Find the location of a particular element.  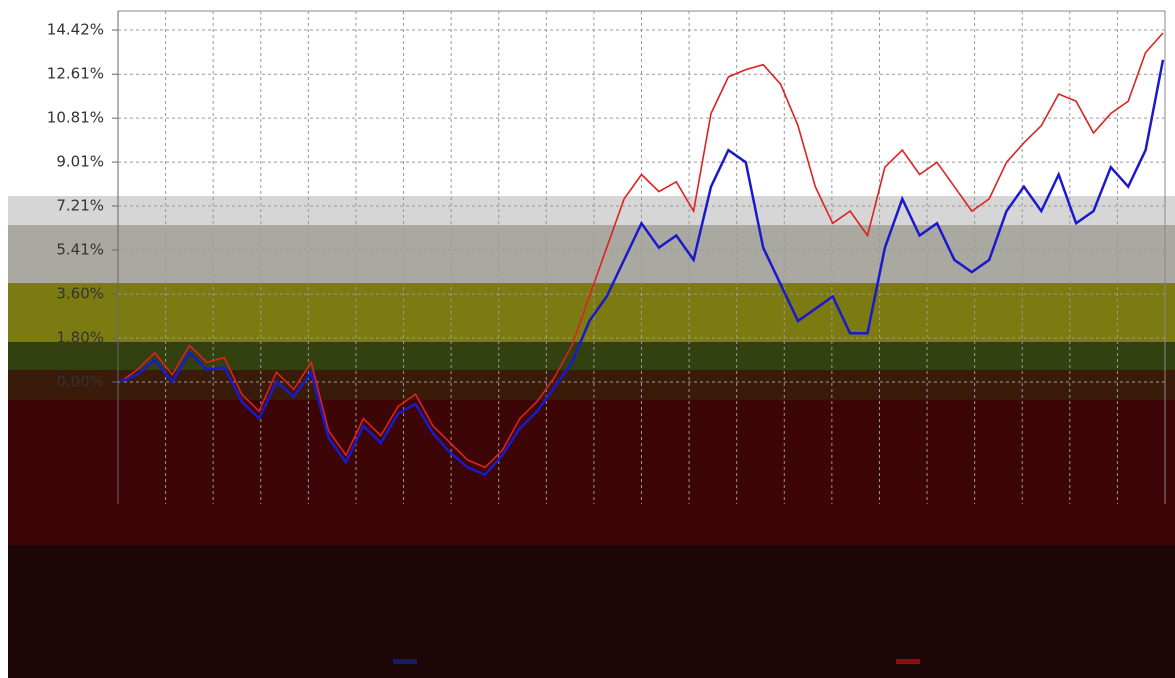

y-tick-label: 0.00% is located at coordinates (80, 381).